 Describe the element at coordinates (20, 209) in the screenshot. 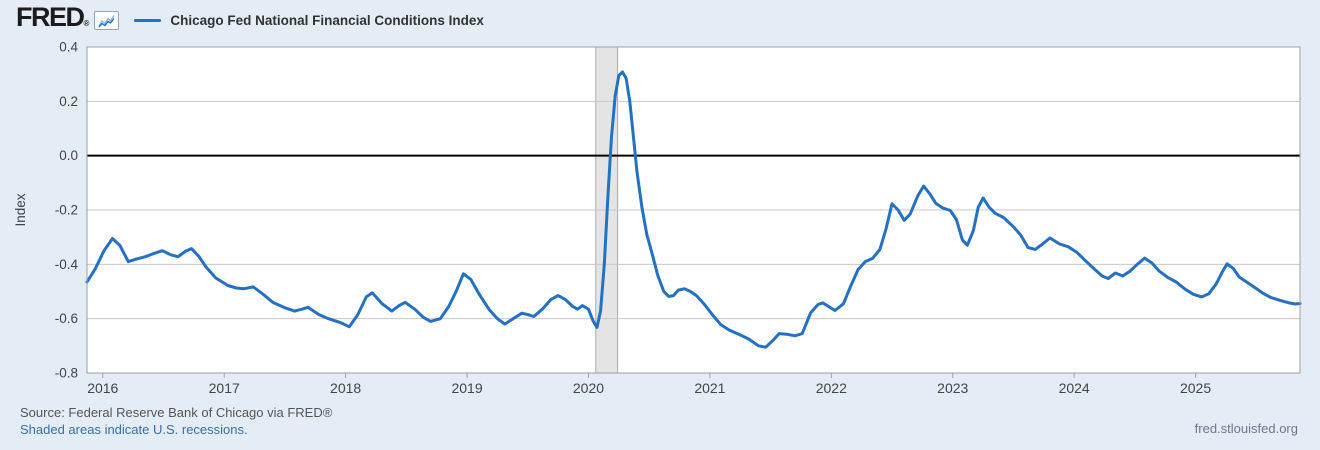

I see `y-axis-title: Index` at that location.